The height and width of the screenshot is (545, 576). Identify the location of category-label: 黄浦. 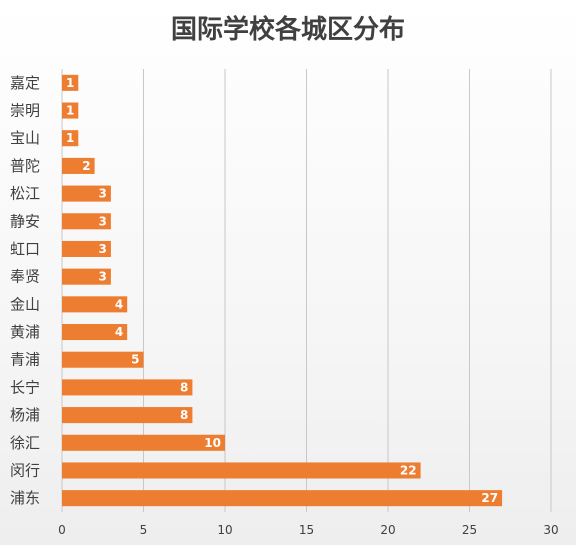
(25, 332).